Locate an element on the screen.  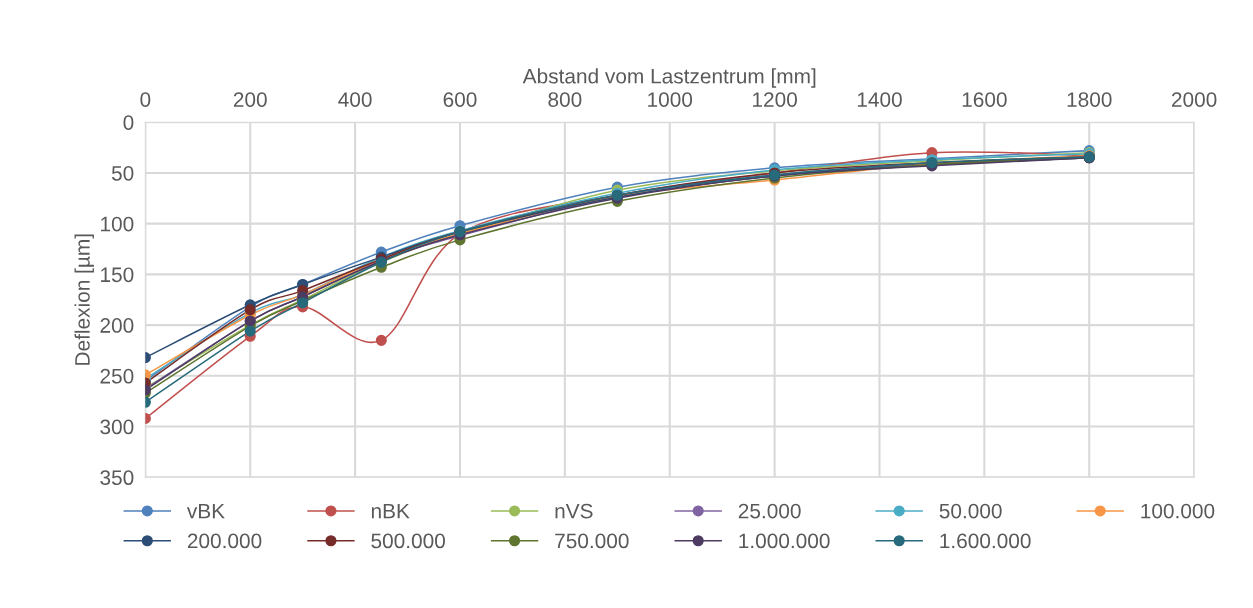
x-tick-label: 1200 is located at coordinates (775, 99).